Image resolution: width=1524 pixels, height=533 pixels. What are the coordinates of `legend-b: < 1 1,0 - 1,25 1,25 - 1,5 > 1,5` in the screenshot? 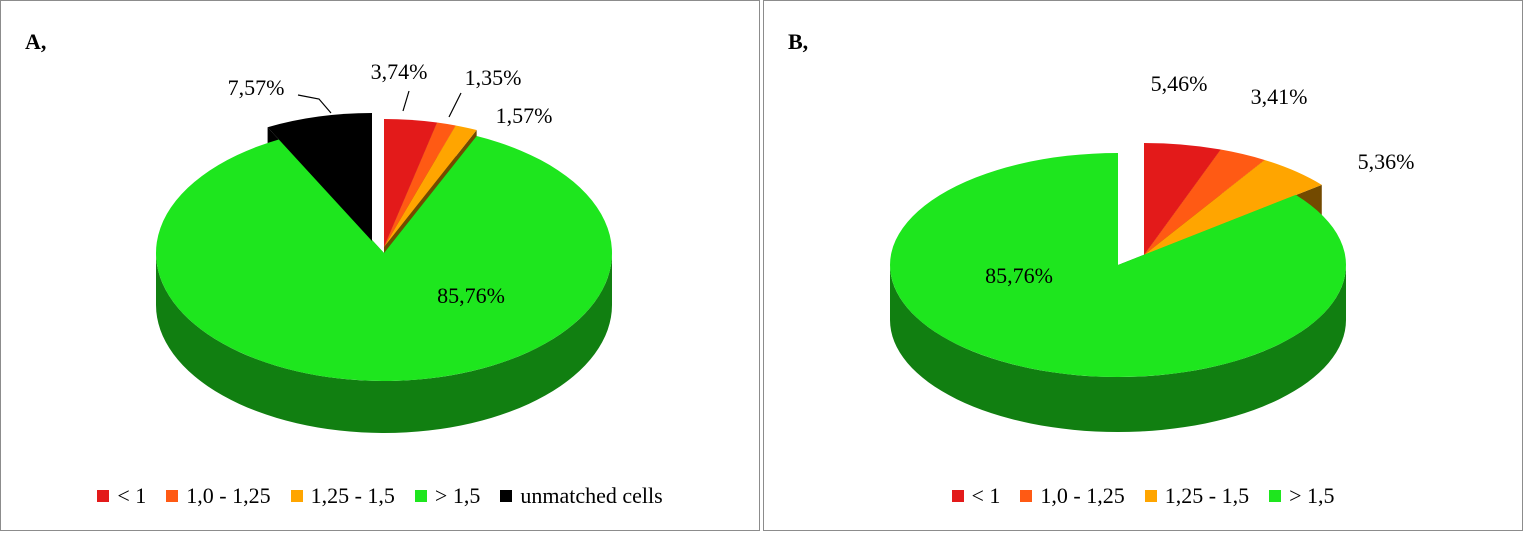 It's located at (1143, 496).